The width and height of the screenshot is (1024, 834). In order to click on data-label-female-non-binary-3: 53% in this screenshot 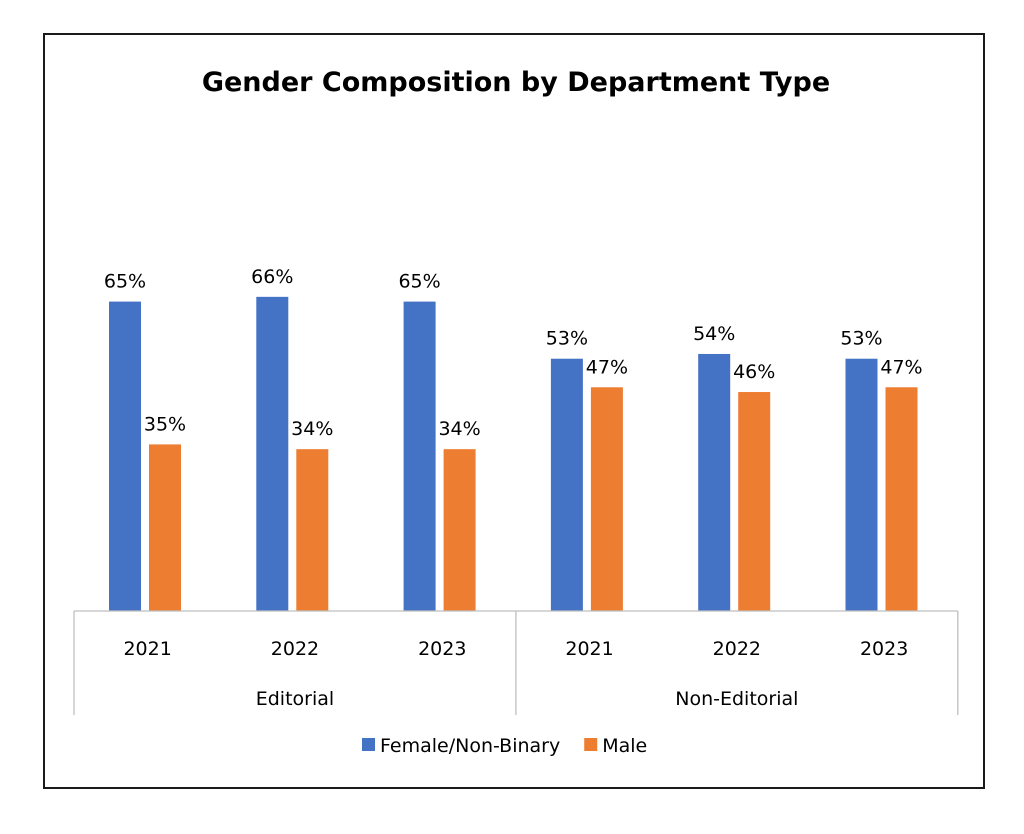, I will do `click(567, 339)`.